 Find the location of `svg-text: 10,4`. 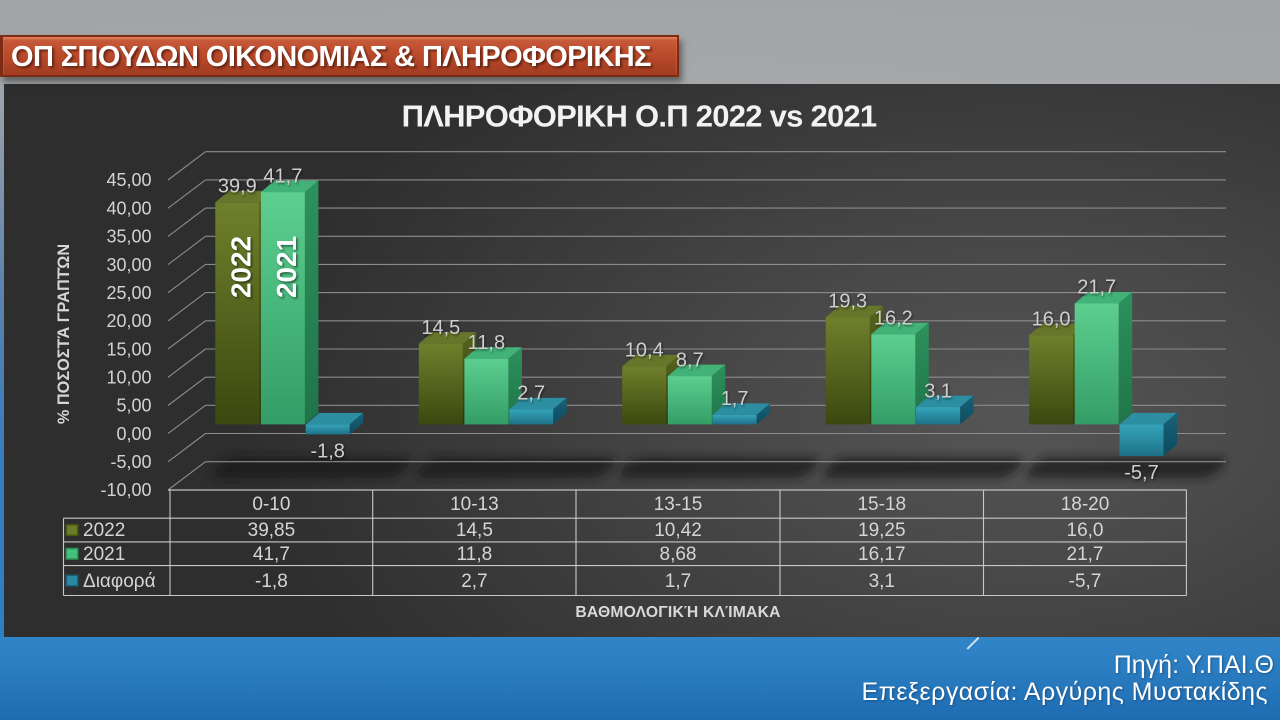

svg-text: 10,4 is located at coordinates (644, 351).